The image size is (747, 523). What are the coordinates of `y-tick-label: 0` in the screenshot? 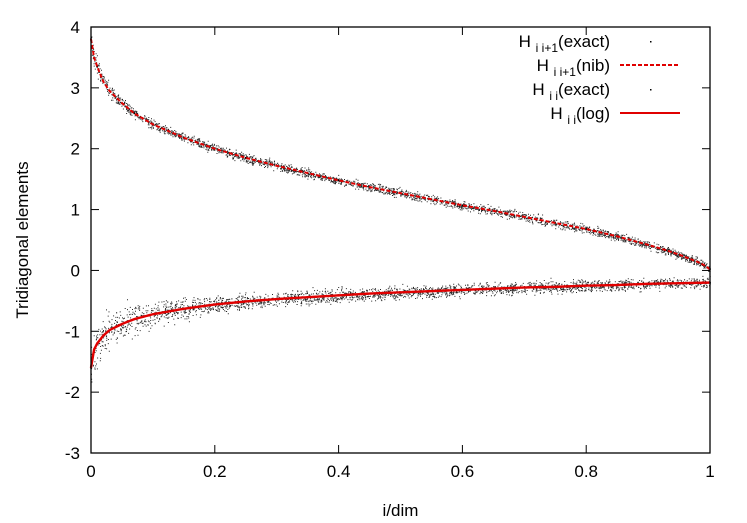 It's located at (75, 270).